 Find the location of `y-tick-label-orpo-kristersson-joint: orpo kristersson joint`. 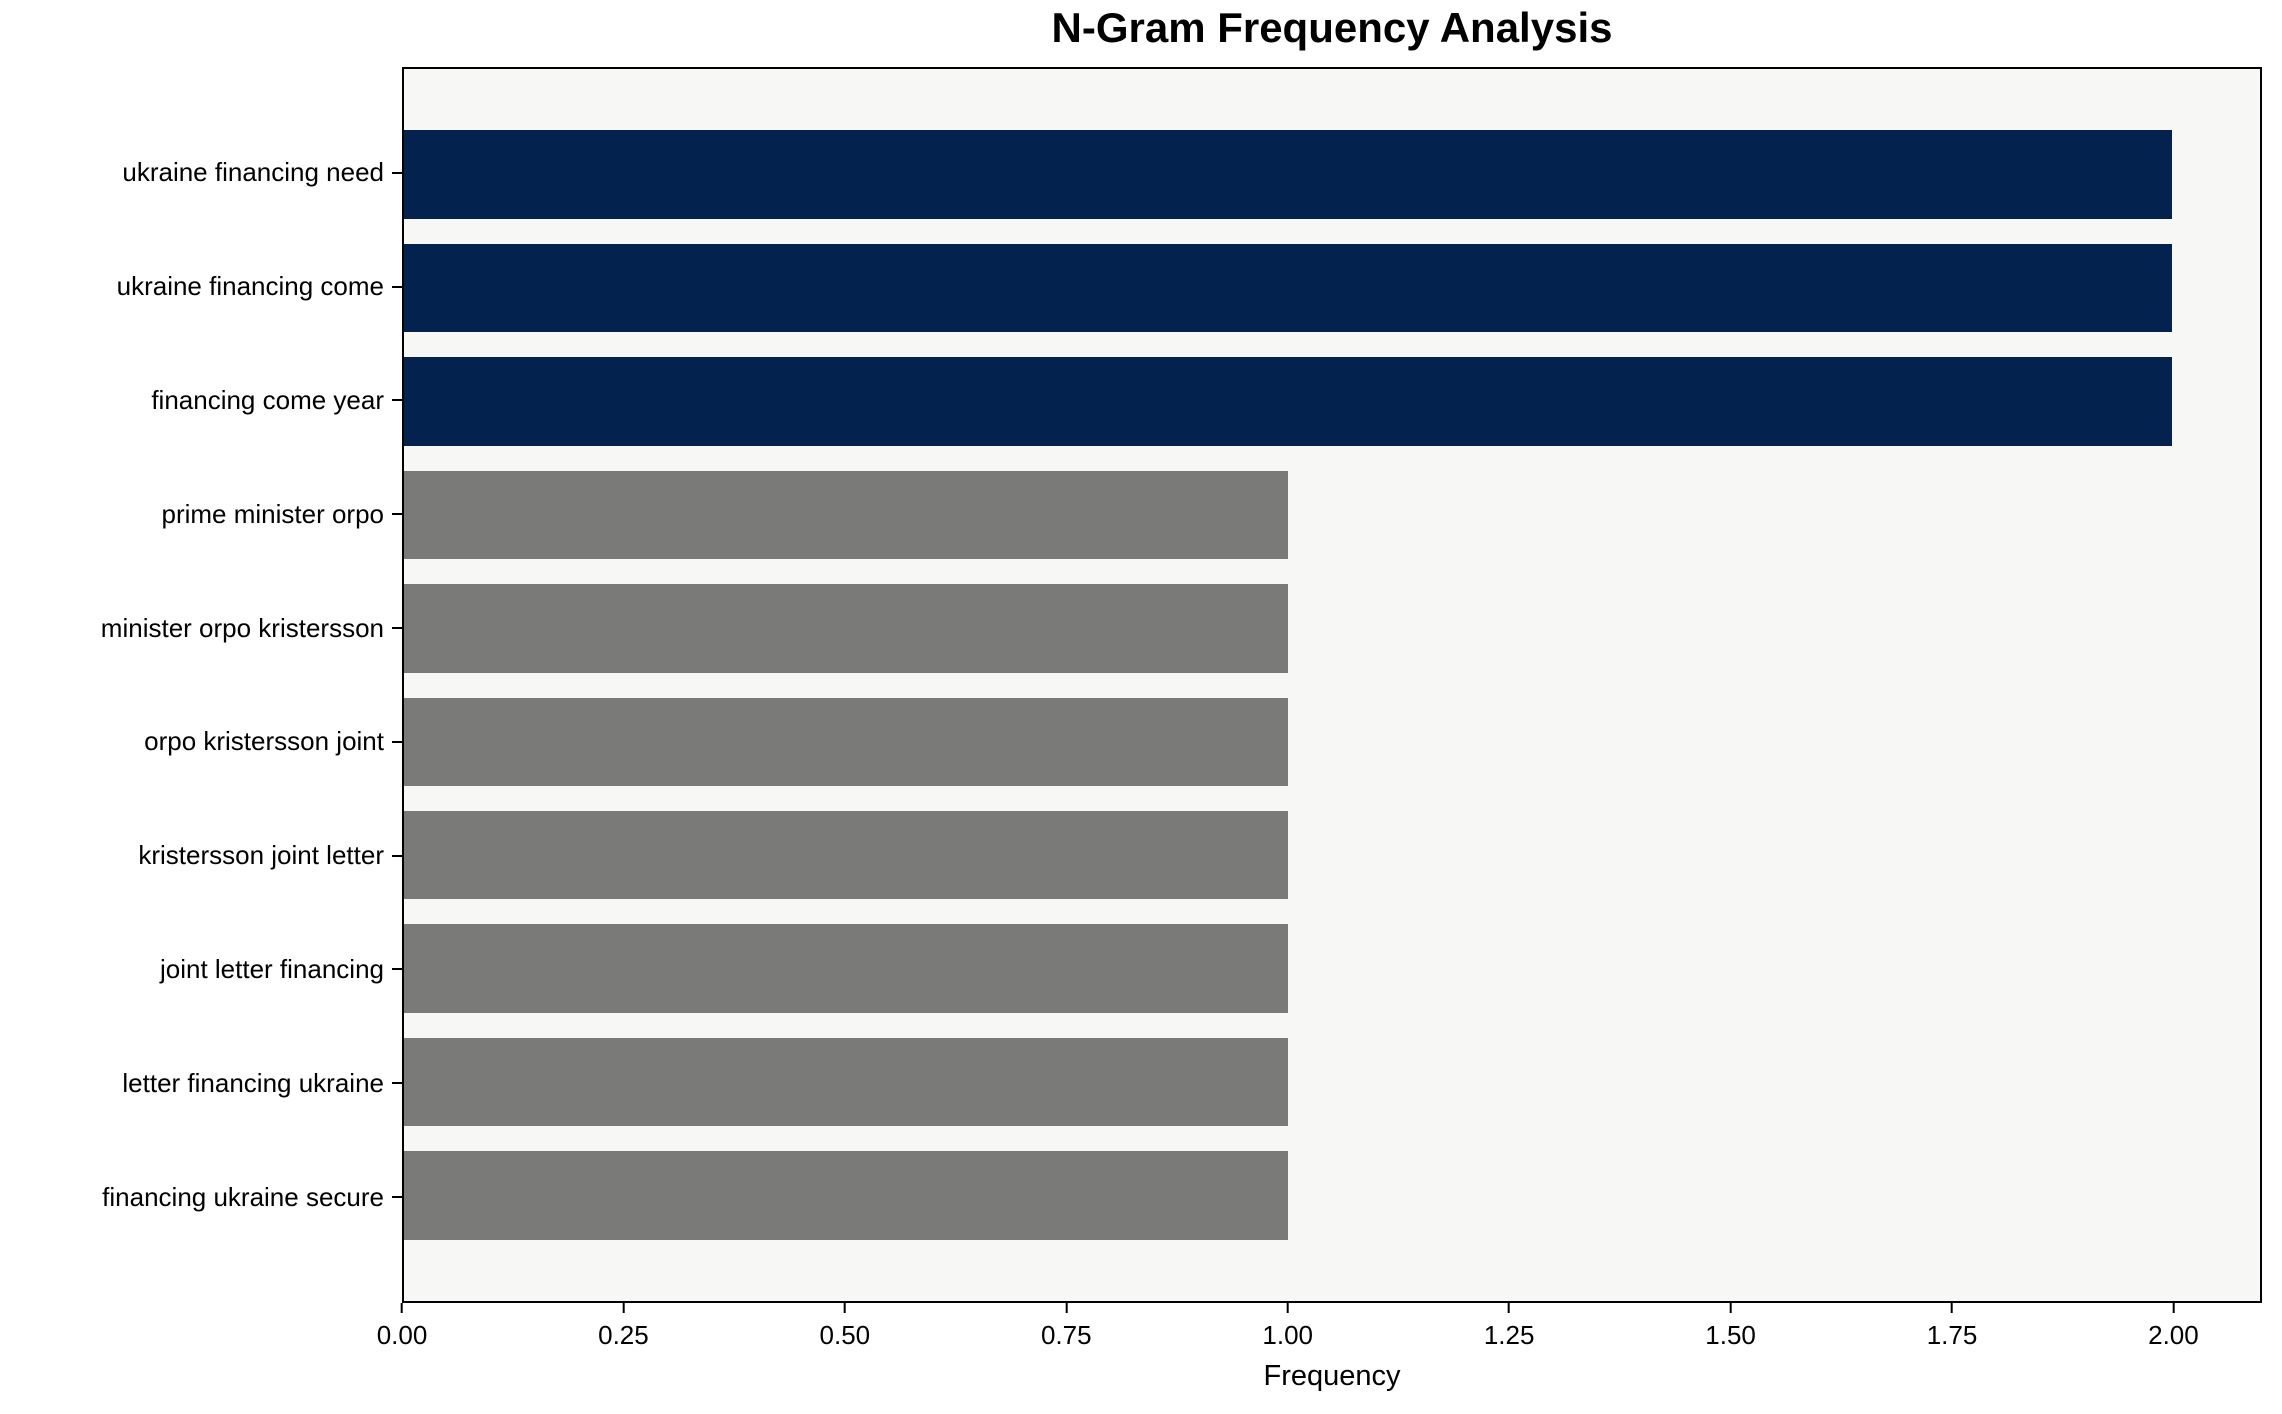

y-tick-label-orpo-kristersson-joint: orpo kristersson joint is located at coordinates (264, 741).